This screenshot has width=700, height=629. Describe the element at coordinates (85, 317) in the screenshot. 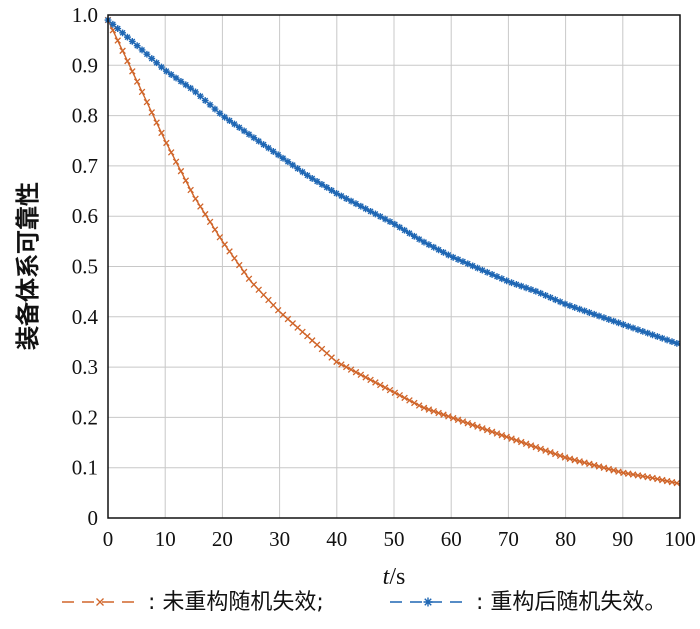

I see `y-tick-label: 0.4` at that location.